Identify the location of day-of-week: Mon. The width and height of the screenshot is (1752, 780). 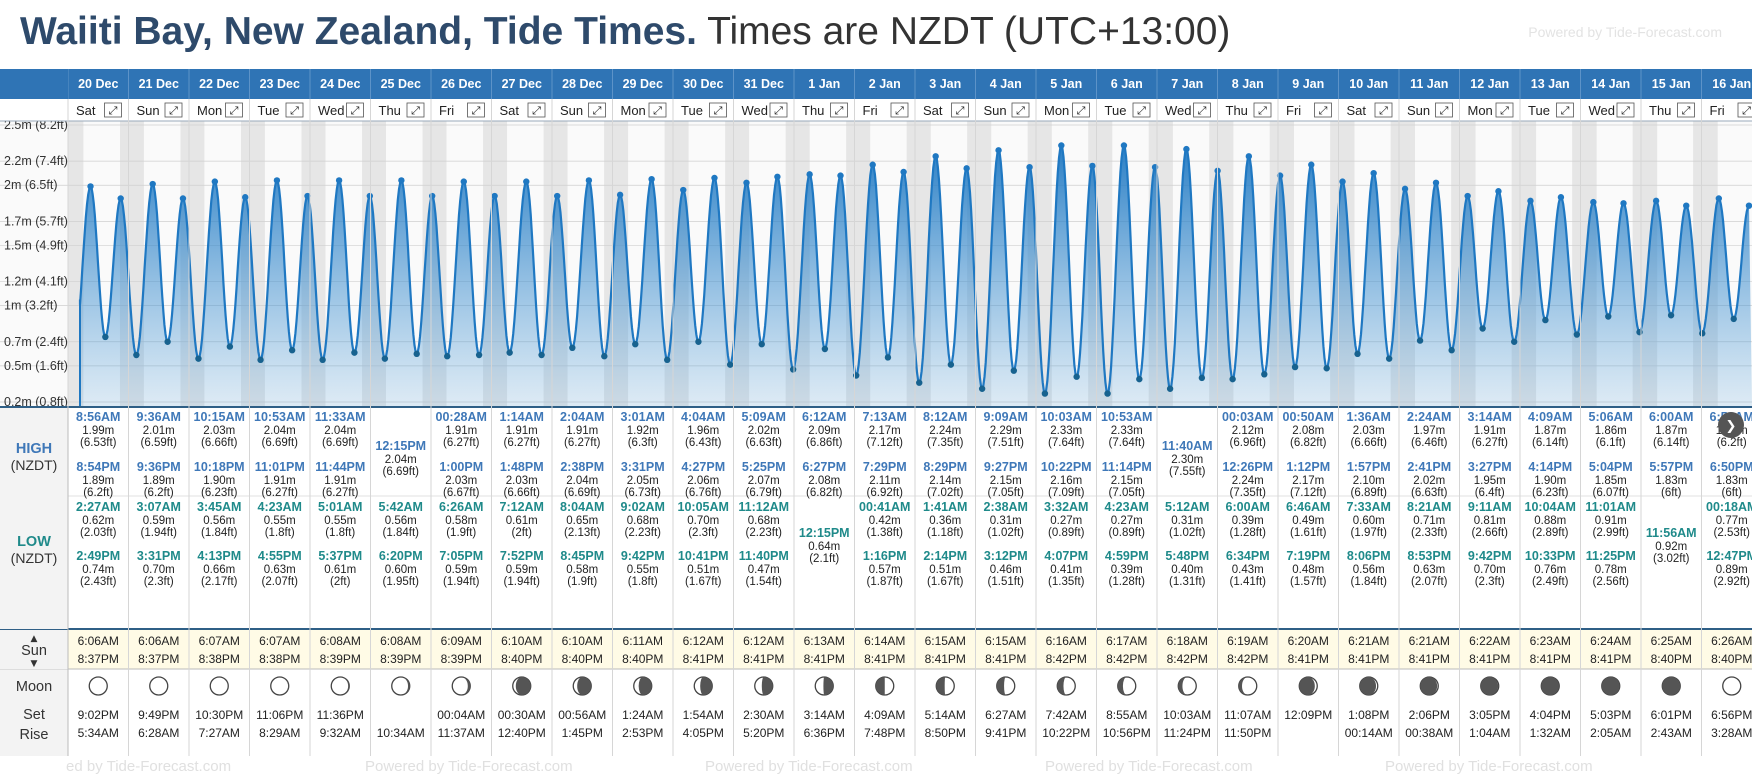
(1056, 110).